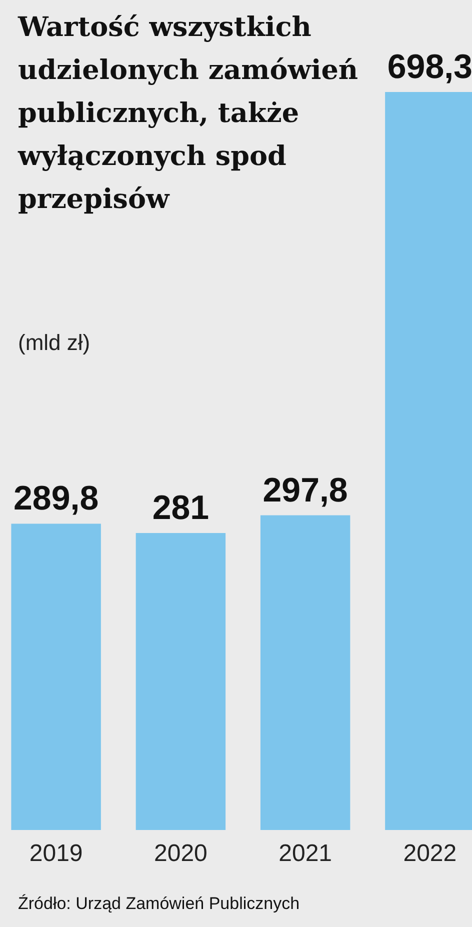 This screenshot has width=472, height=927. I want to click on x-tick-label: 2019, so click(56, 854).